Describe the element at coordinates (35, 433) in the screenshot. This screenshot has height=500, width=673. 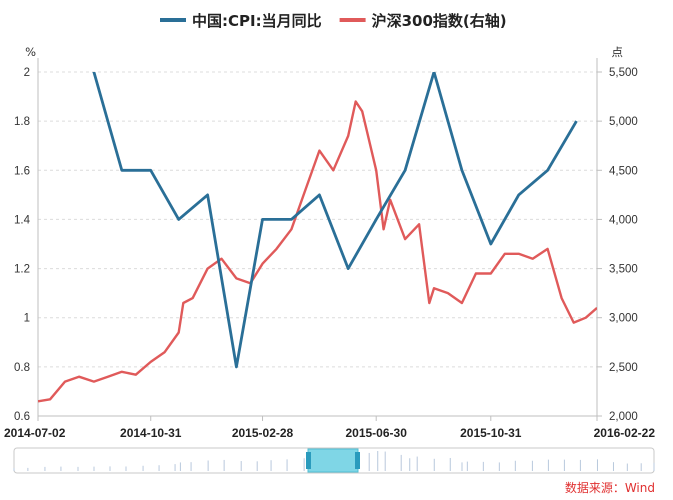
I see `x-tick-label: 2014-07-02` at that location.